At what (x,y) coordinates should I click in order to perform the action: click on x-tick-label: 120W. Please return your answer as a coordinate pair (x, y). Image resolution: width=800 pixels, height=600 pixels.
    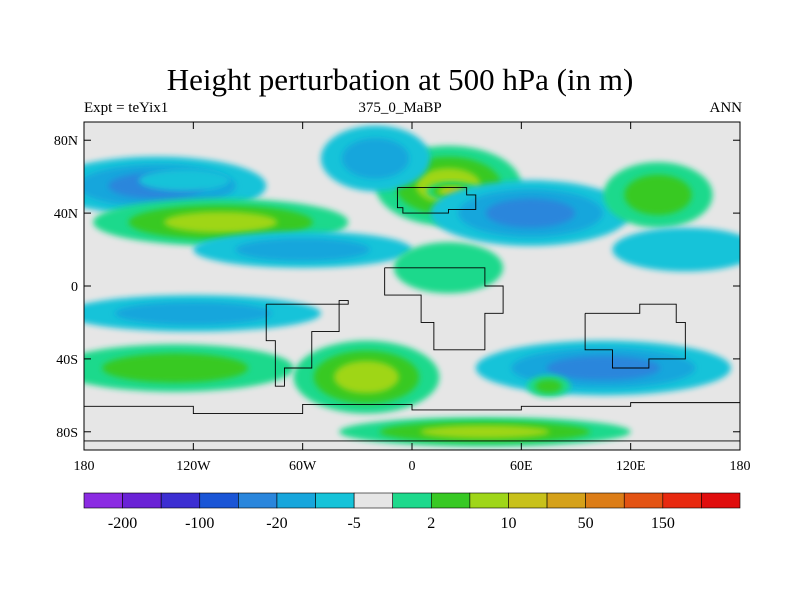
    Looking at the image, I should click on (193, 466).